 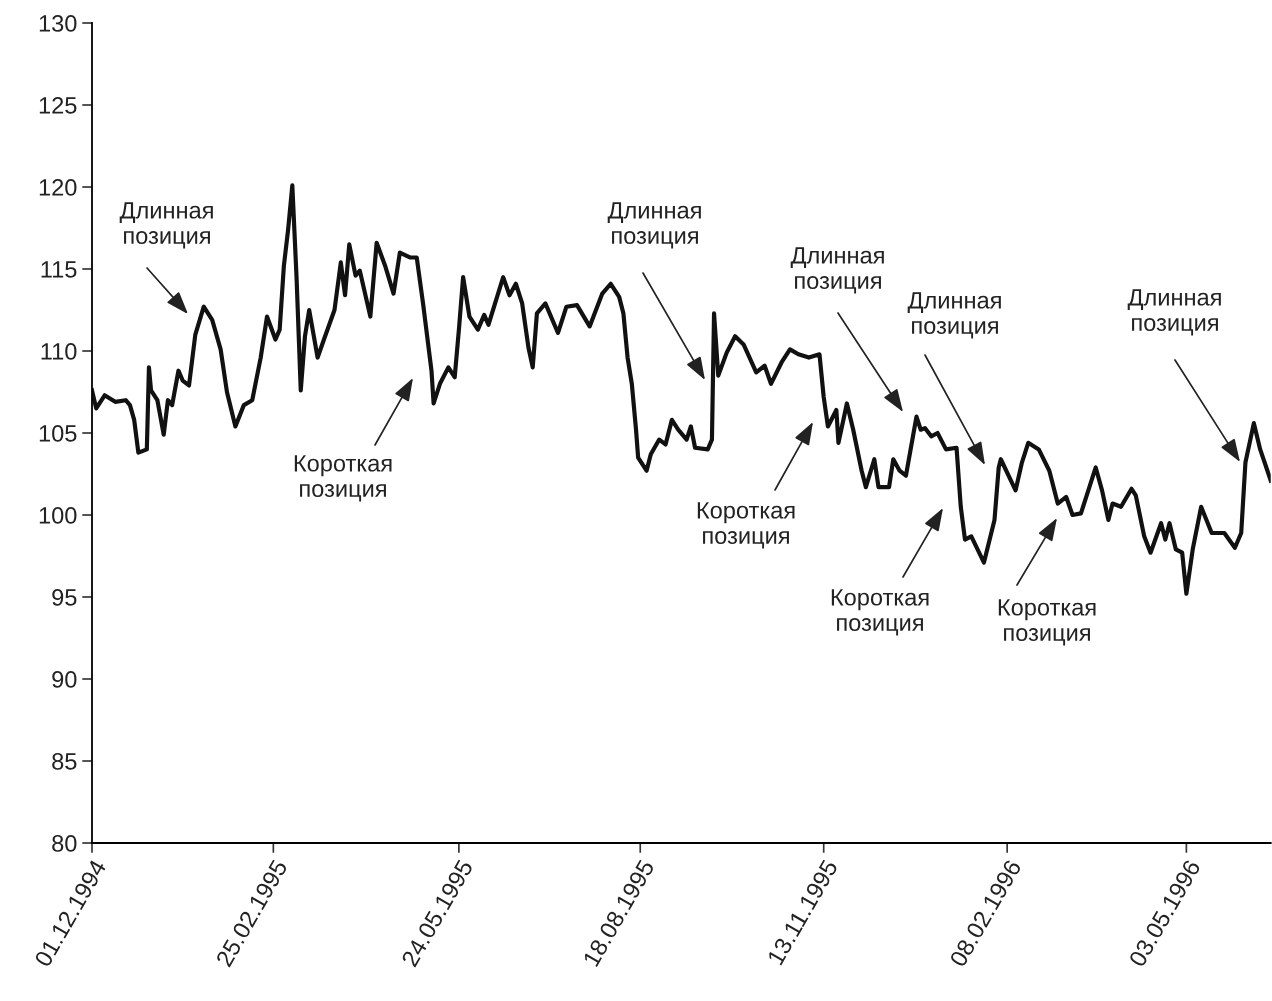 What do you see at coordinates (59, 269) in the screenshot?
I see `y-tick-label: 115` at bounding box center [59, 269].